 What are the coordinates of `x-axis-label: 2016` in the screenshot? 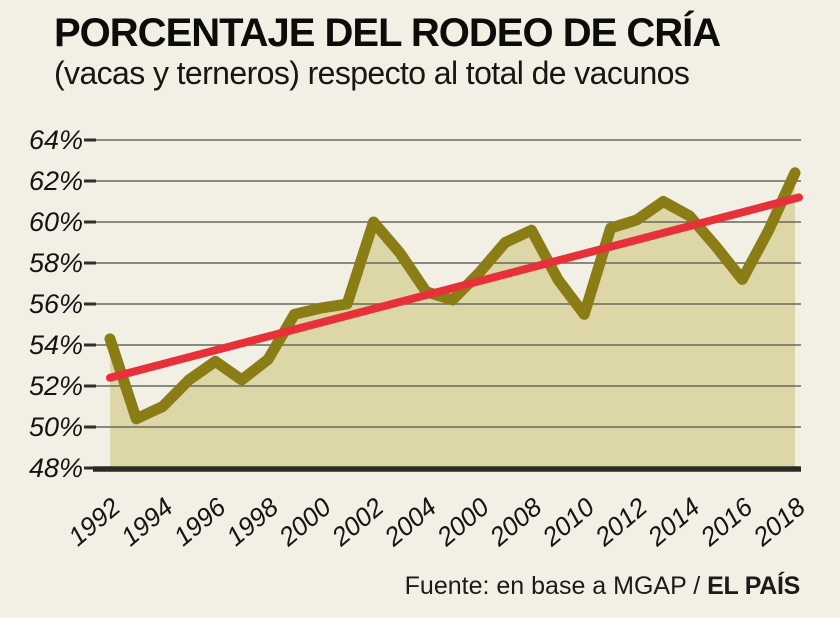 It's located at (726, 521).